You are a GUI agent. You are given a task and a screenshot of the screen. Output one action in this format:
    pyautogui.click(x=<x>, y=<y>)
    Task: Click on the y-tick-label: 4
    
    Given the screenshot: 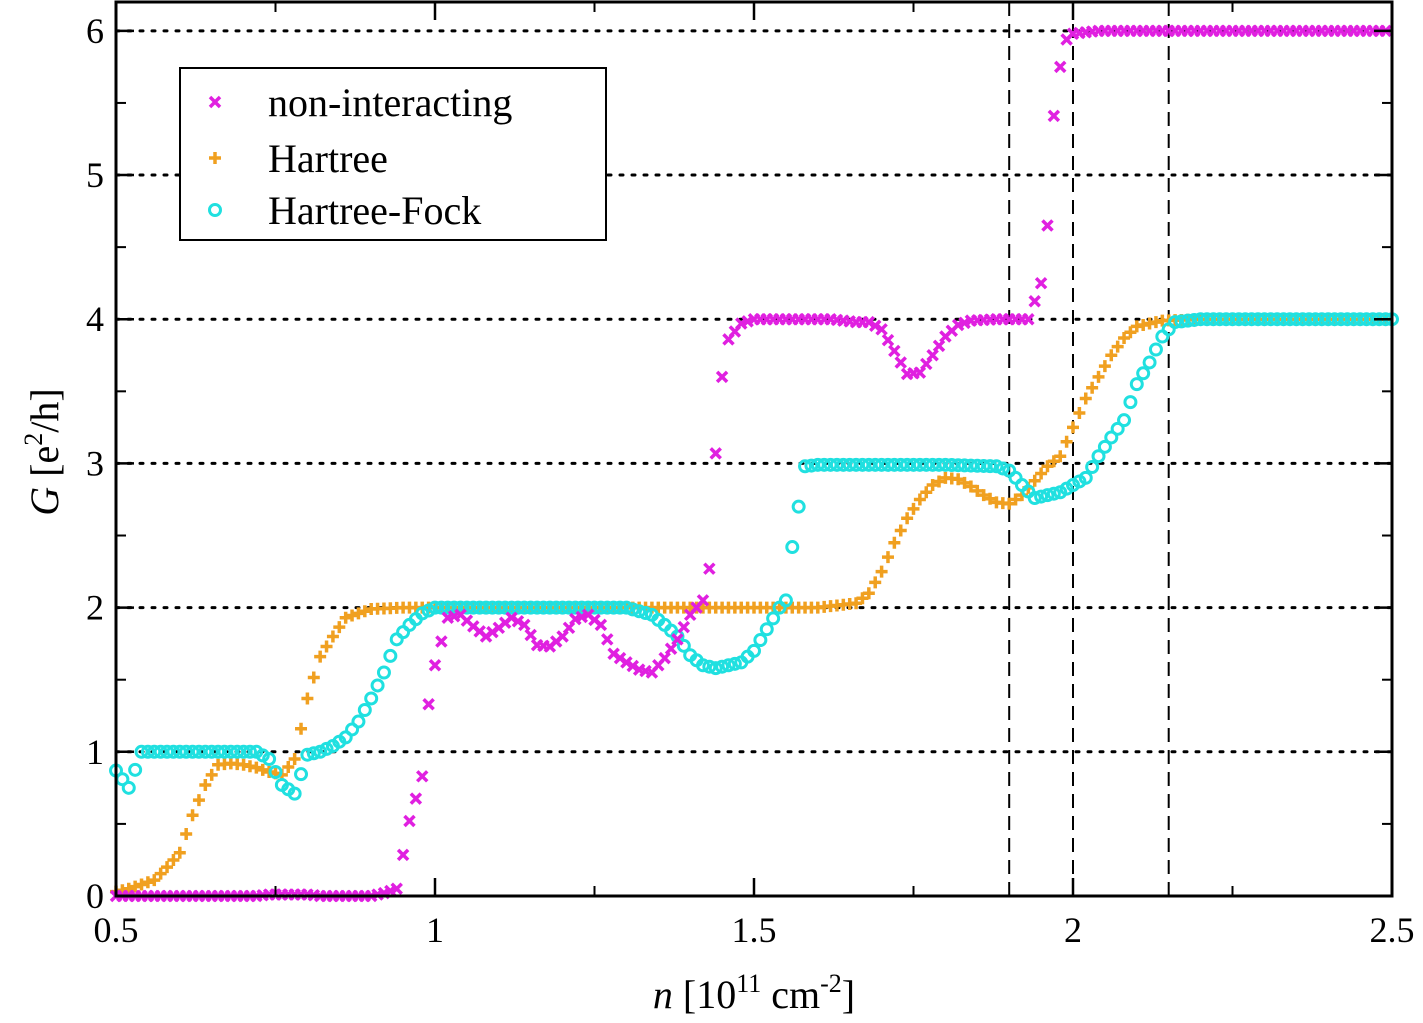 What is the action you would take?
    pyautogui.click(x=95, y=319)
    